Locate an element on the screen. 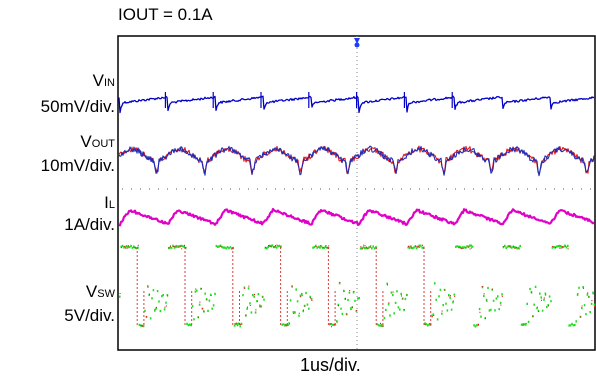 This screenshot has height=378, width=596. vin-scale: 50mV/div. is located at coordinates (57, 107).